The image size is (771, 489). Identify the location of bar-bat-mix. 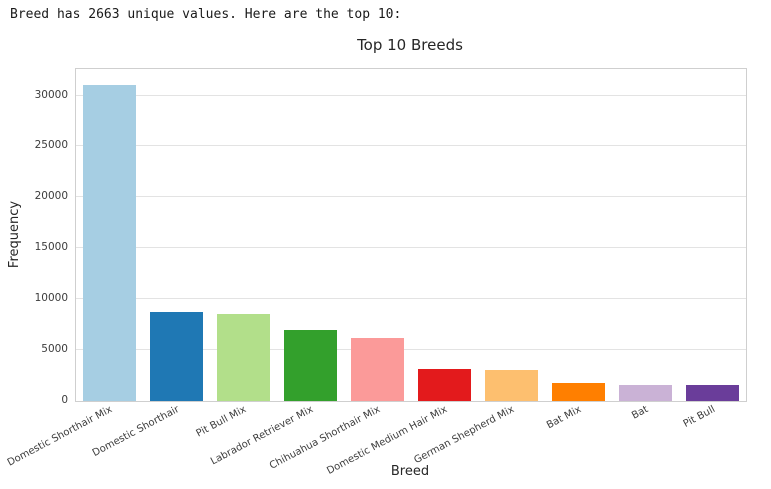
(578, 392).